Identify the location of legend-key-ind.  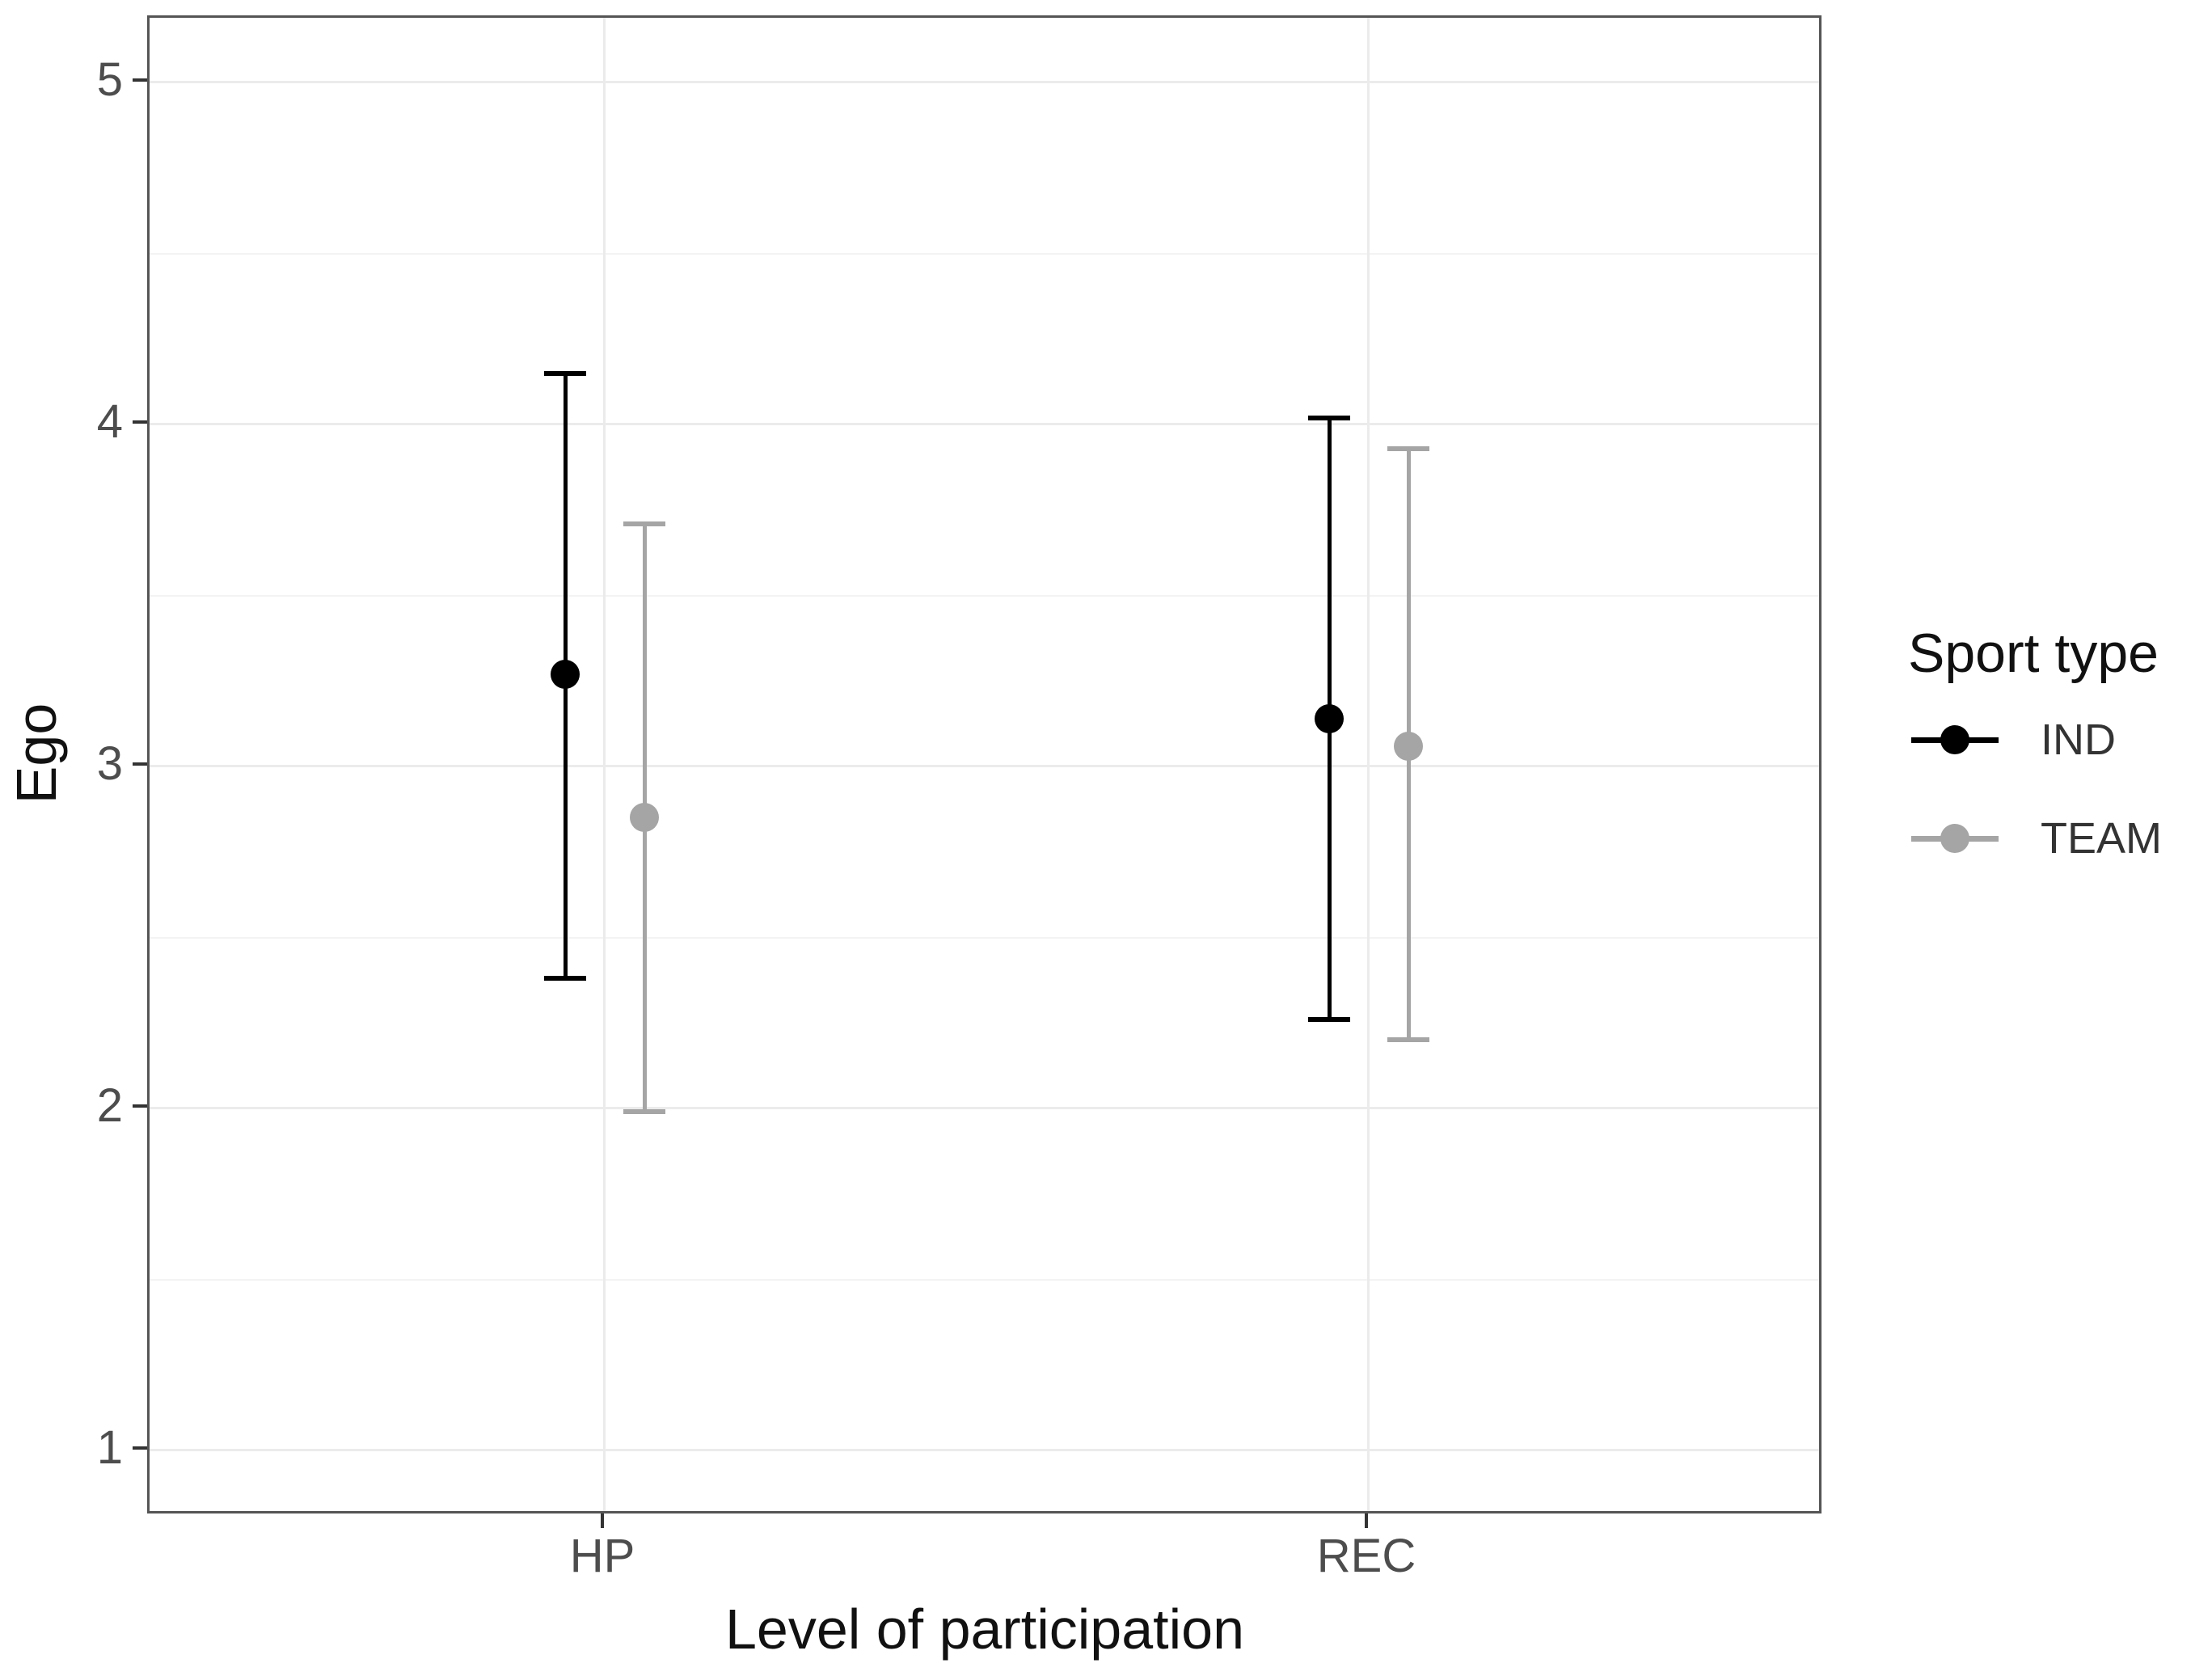
(1956, 740).